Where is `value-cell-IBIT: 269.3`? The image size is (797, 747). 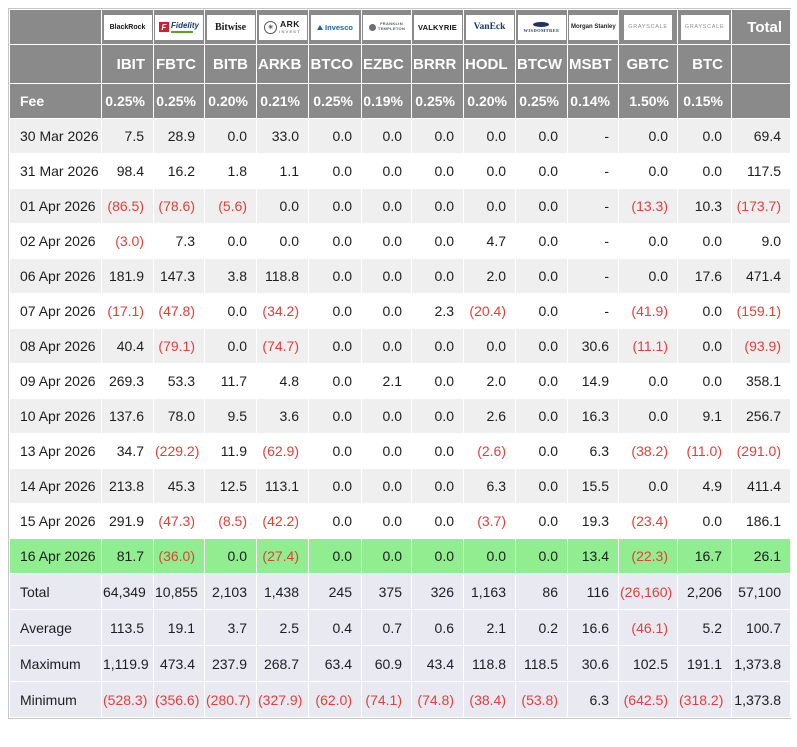
value-cell-IBIT: 269.3 is located at coordinates (127, 381).